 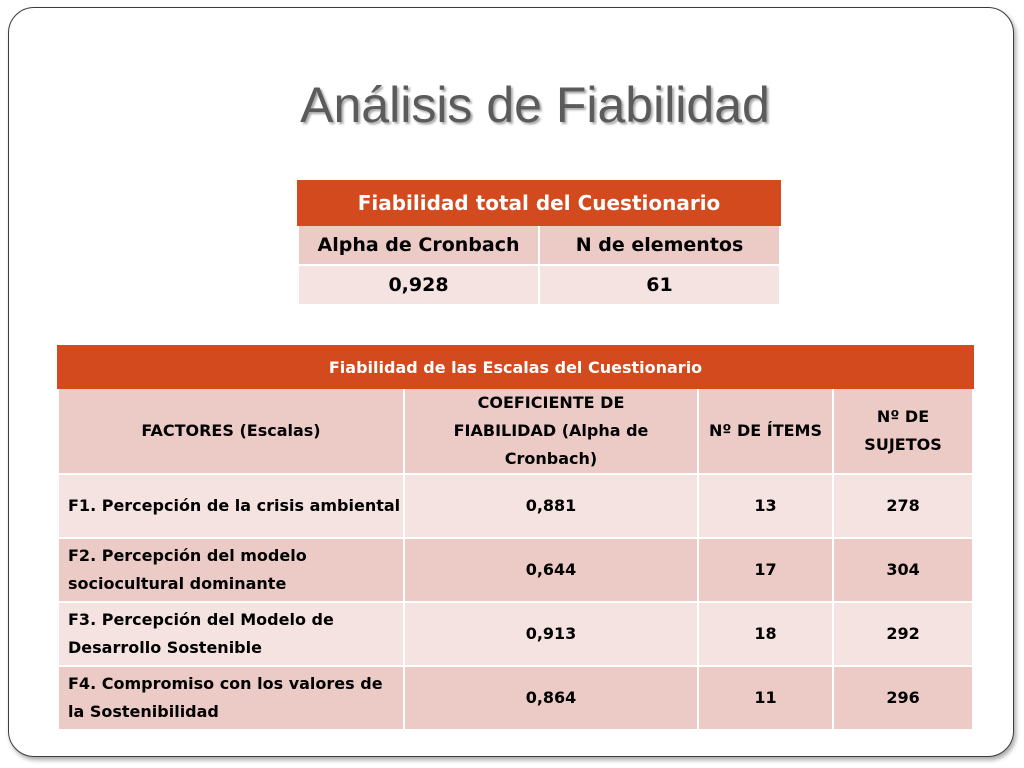 I want to click on value-alpha: 0,928, so click(x=418, y=285).